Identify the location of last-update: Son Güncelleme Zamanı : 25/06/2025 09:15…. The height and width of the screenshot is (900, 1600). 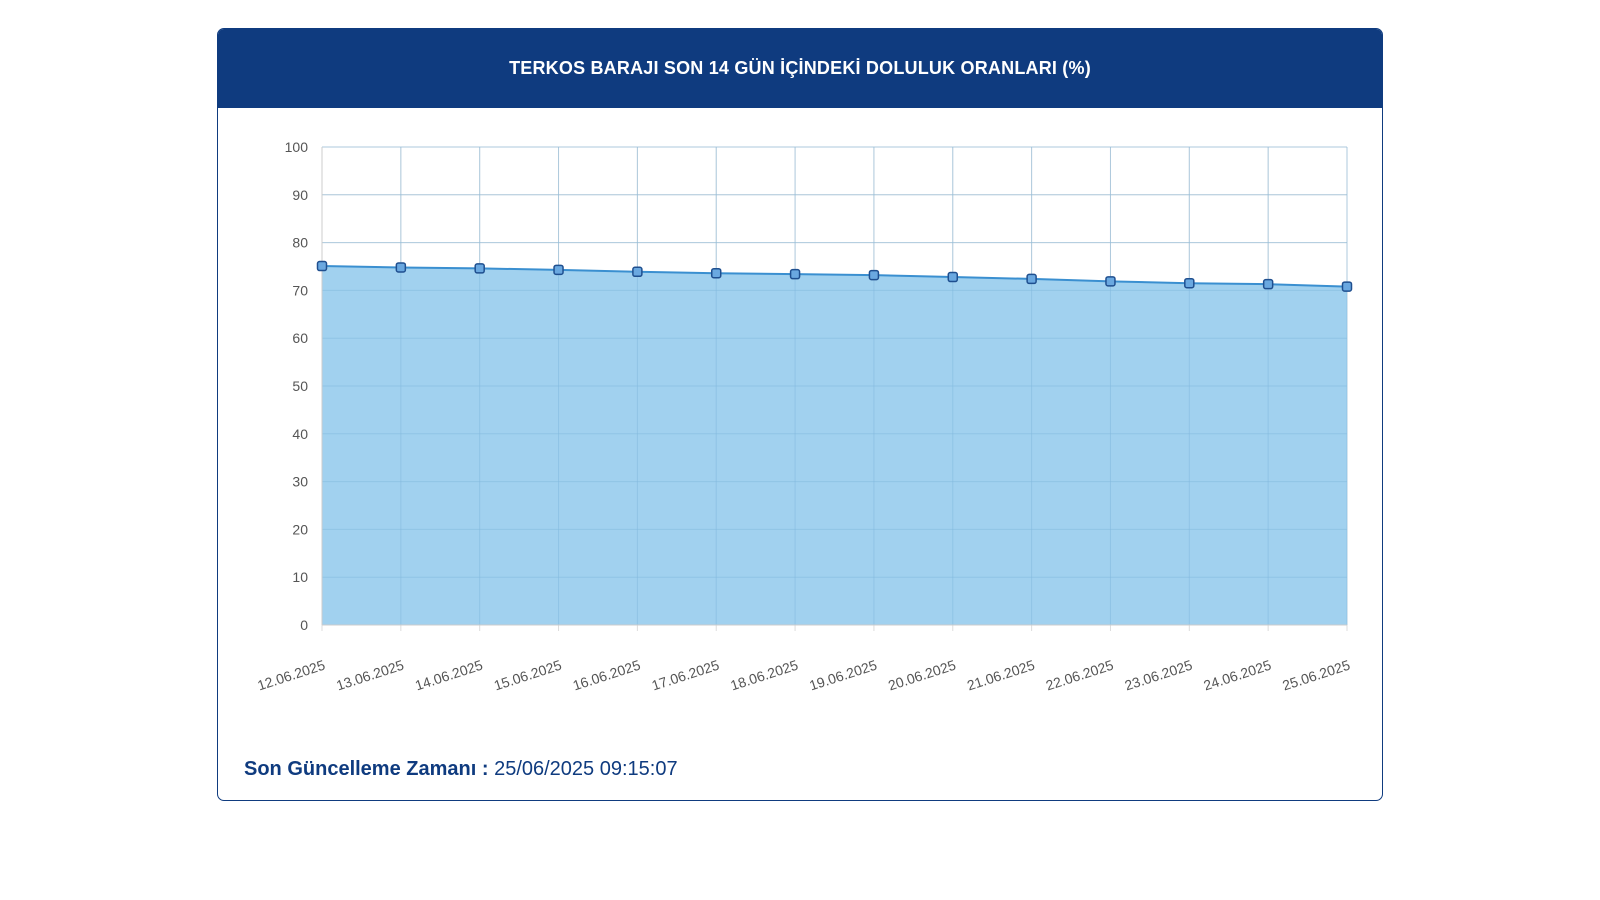
(461, 769).